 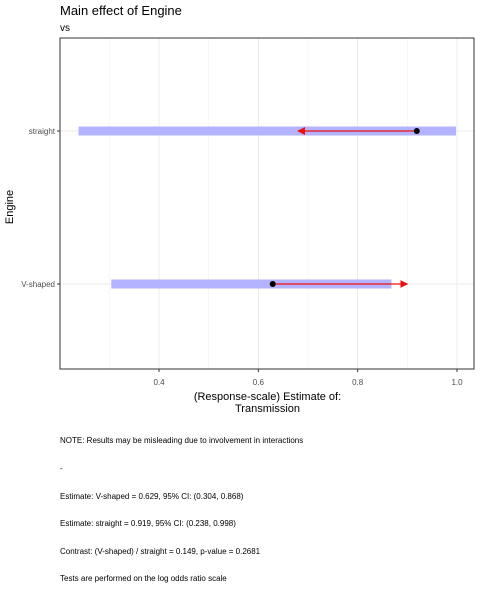 I want to click on x-tick-label: 0.8, so click(x=358, y=382).